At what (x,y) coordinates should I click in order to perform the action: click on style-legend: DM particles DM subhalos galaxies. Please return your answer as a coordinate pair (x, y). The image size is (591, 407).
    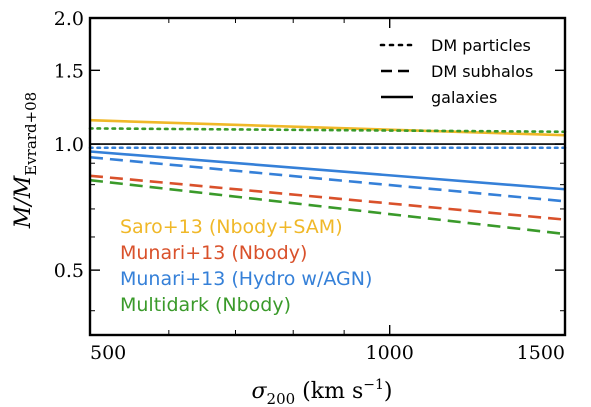
    Looking at the image, I should click on (456, 71).